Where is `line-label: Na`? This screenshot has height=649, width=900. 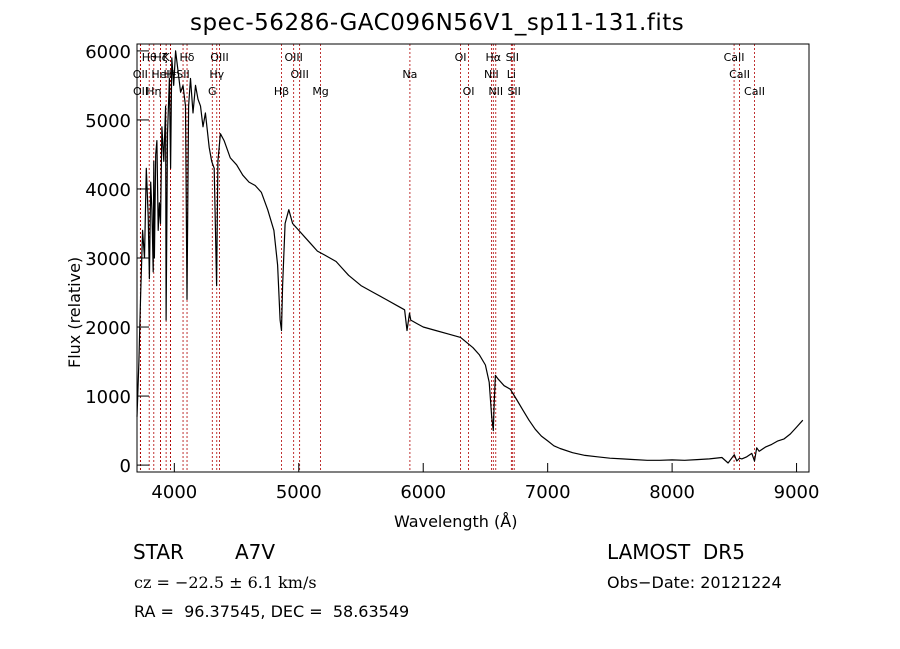 line-label: Na is located at coordinates (409, 74).